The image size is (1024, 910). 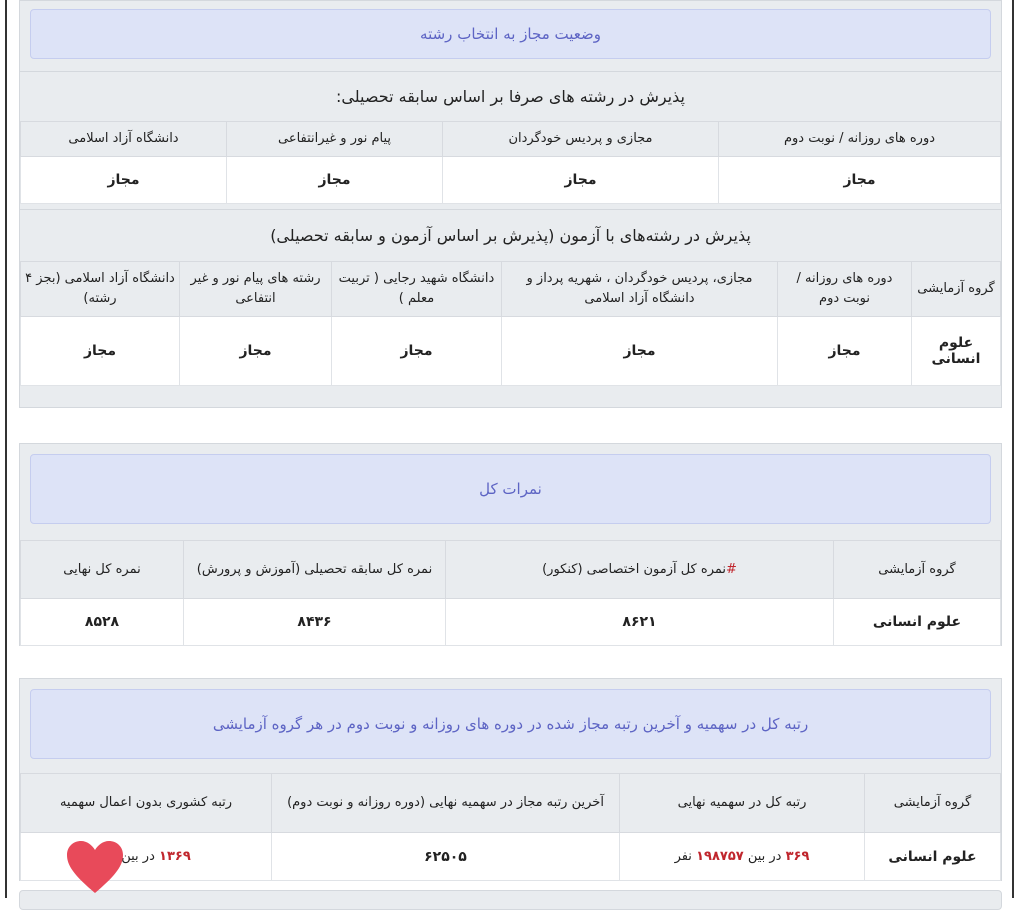 What do you see at coordinates (123, 139) in the screenshot?
I see `table-header: دانشگاه آزاد اسلامی` at bounding box center [123, 139].